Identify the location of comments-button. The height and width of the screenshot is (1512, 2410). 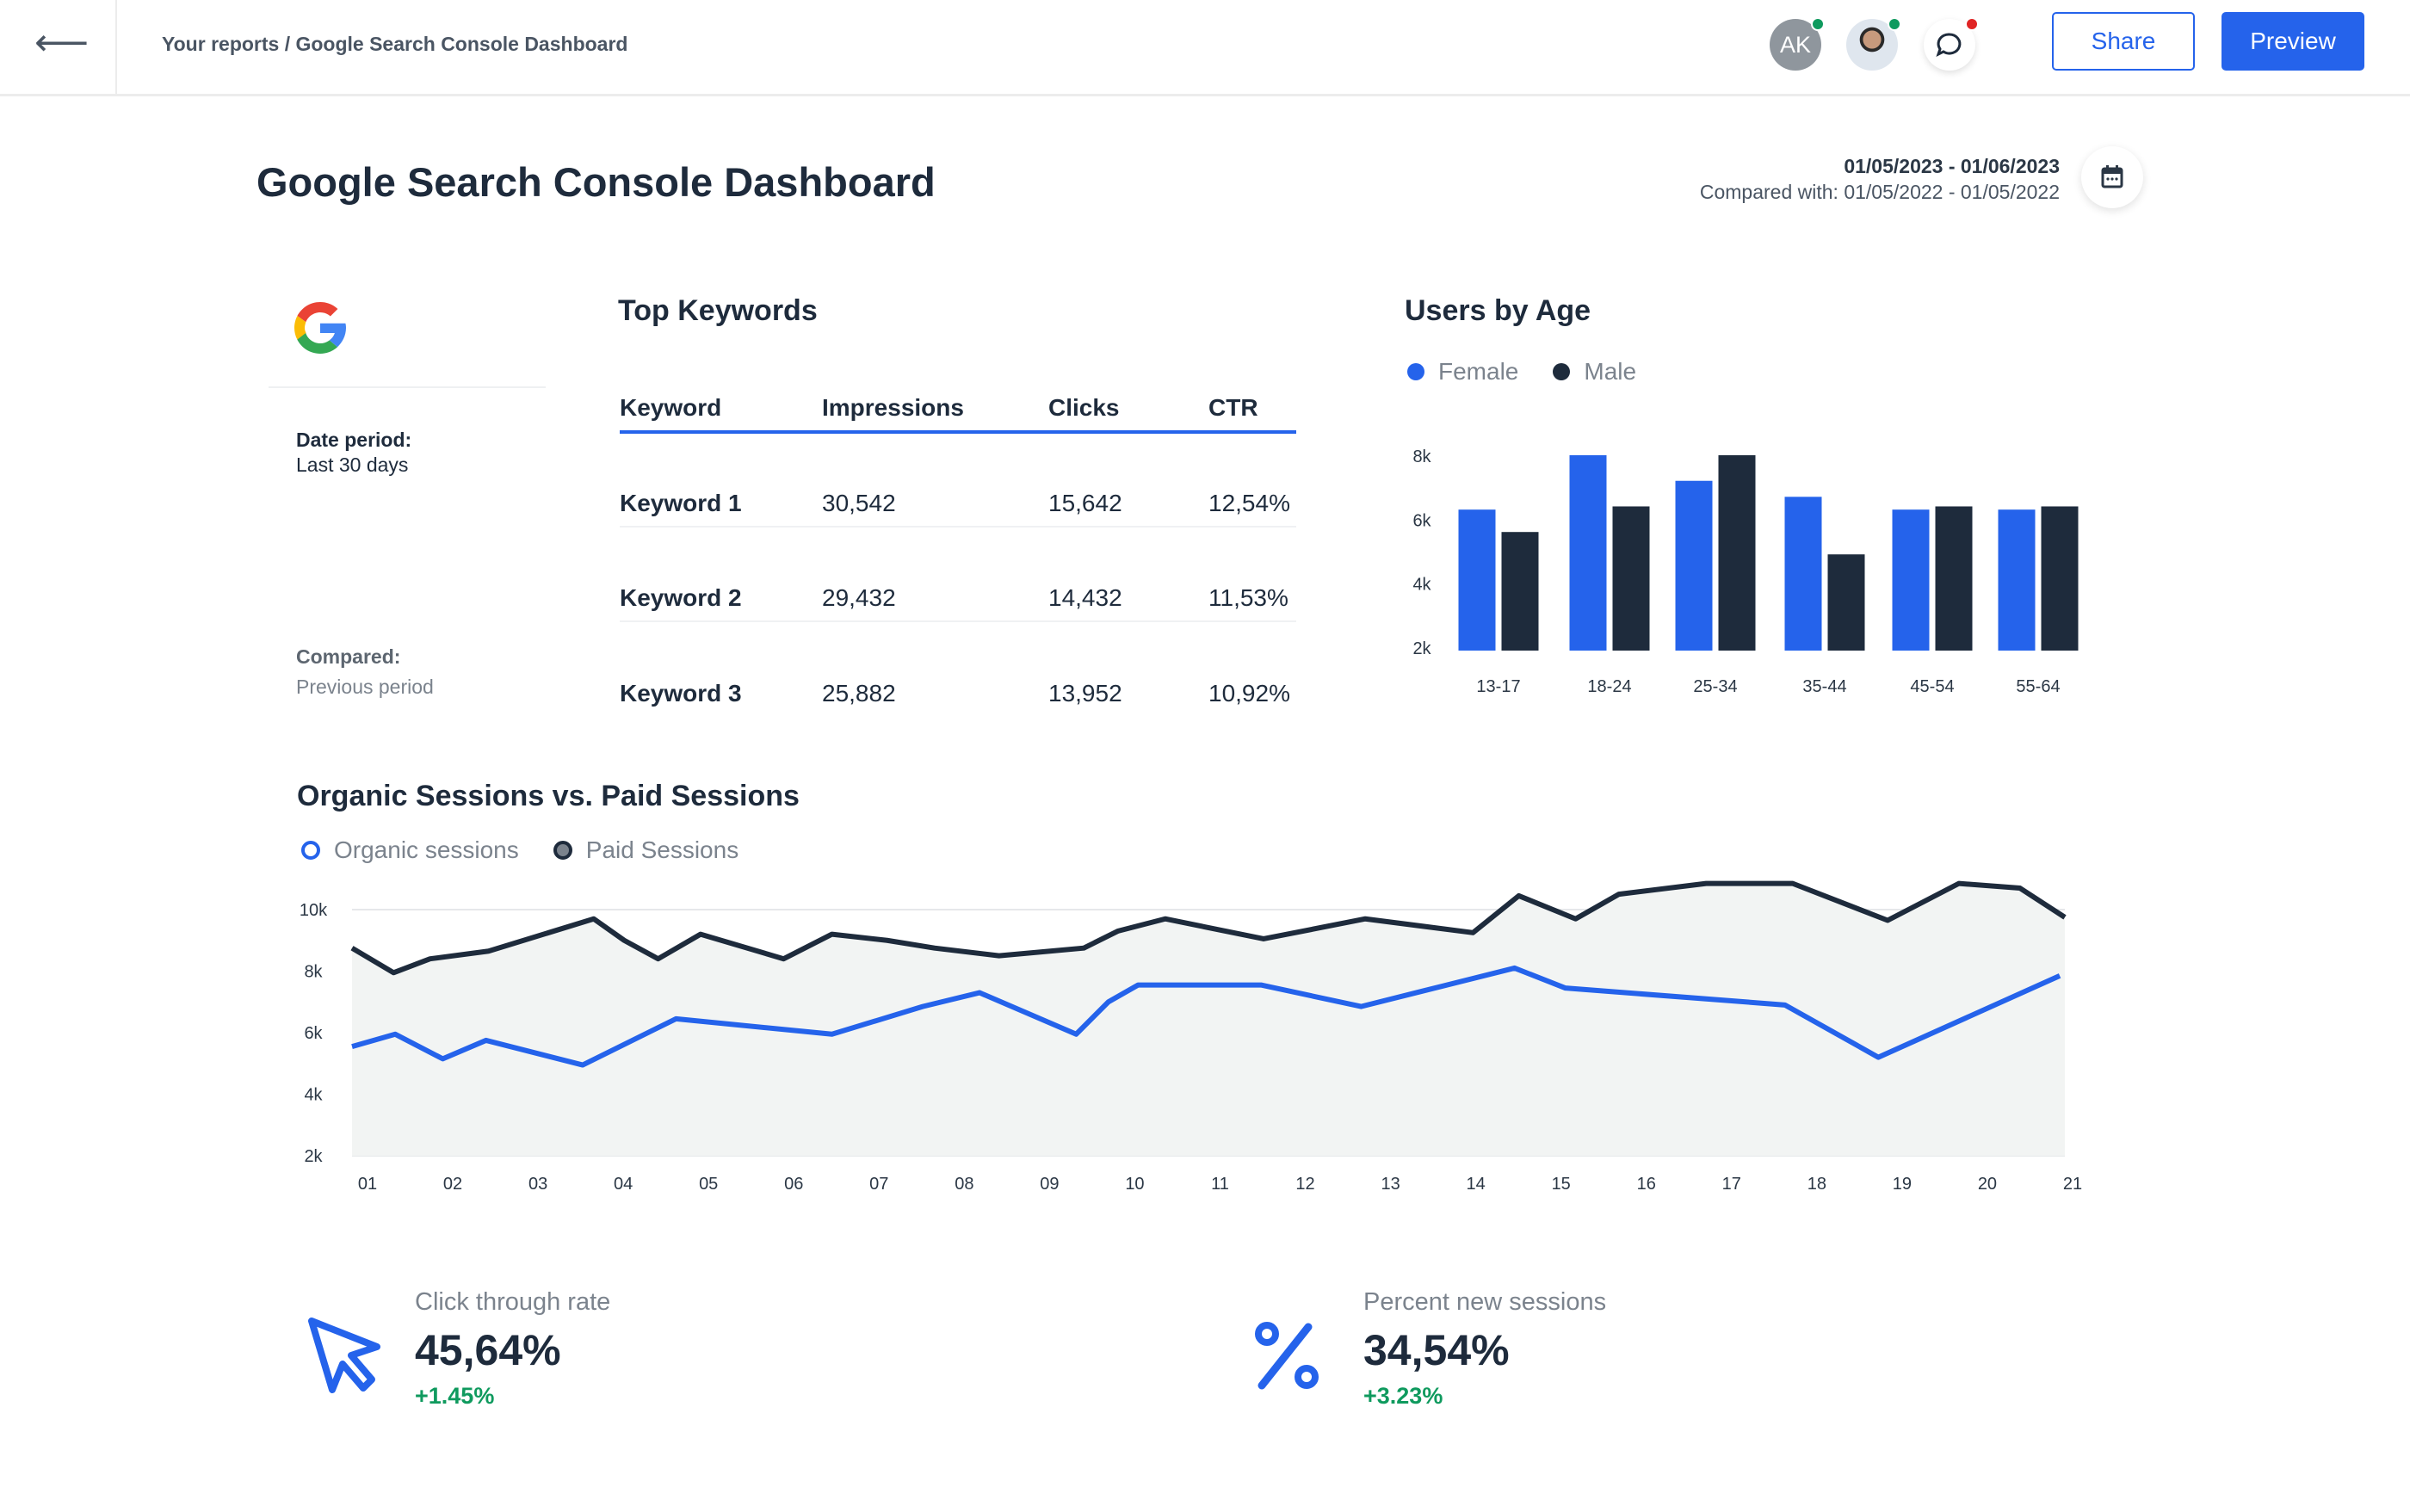
(1952, 44).